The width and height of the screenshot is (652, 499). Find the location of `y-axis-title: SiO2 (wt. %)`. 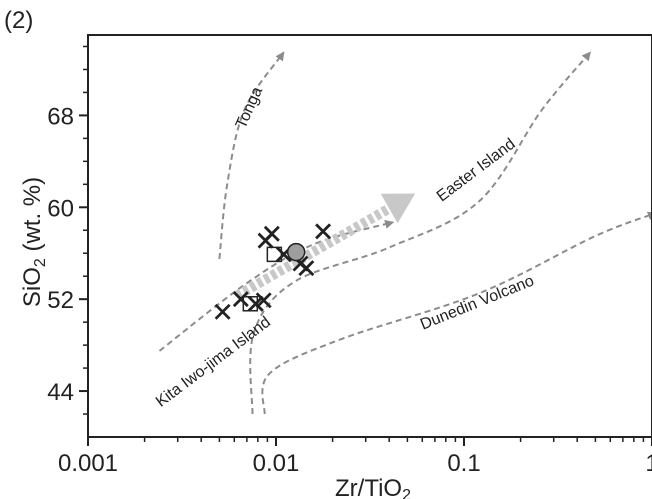

y-axis-title: SiO2 (wt. %) is located at coordinates (34, 242).